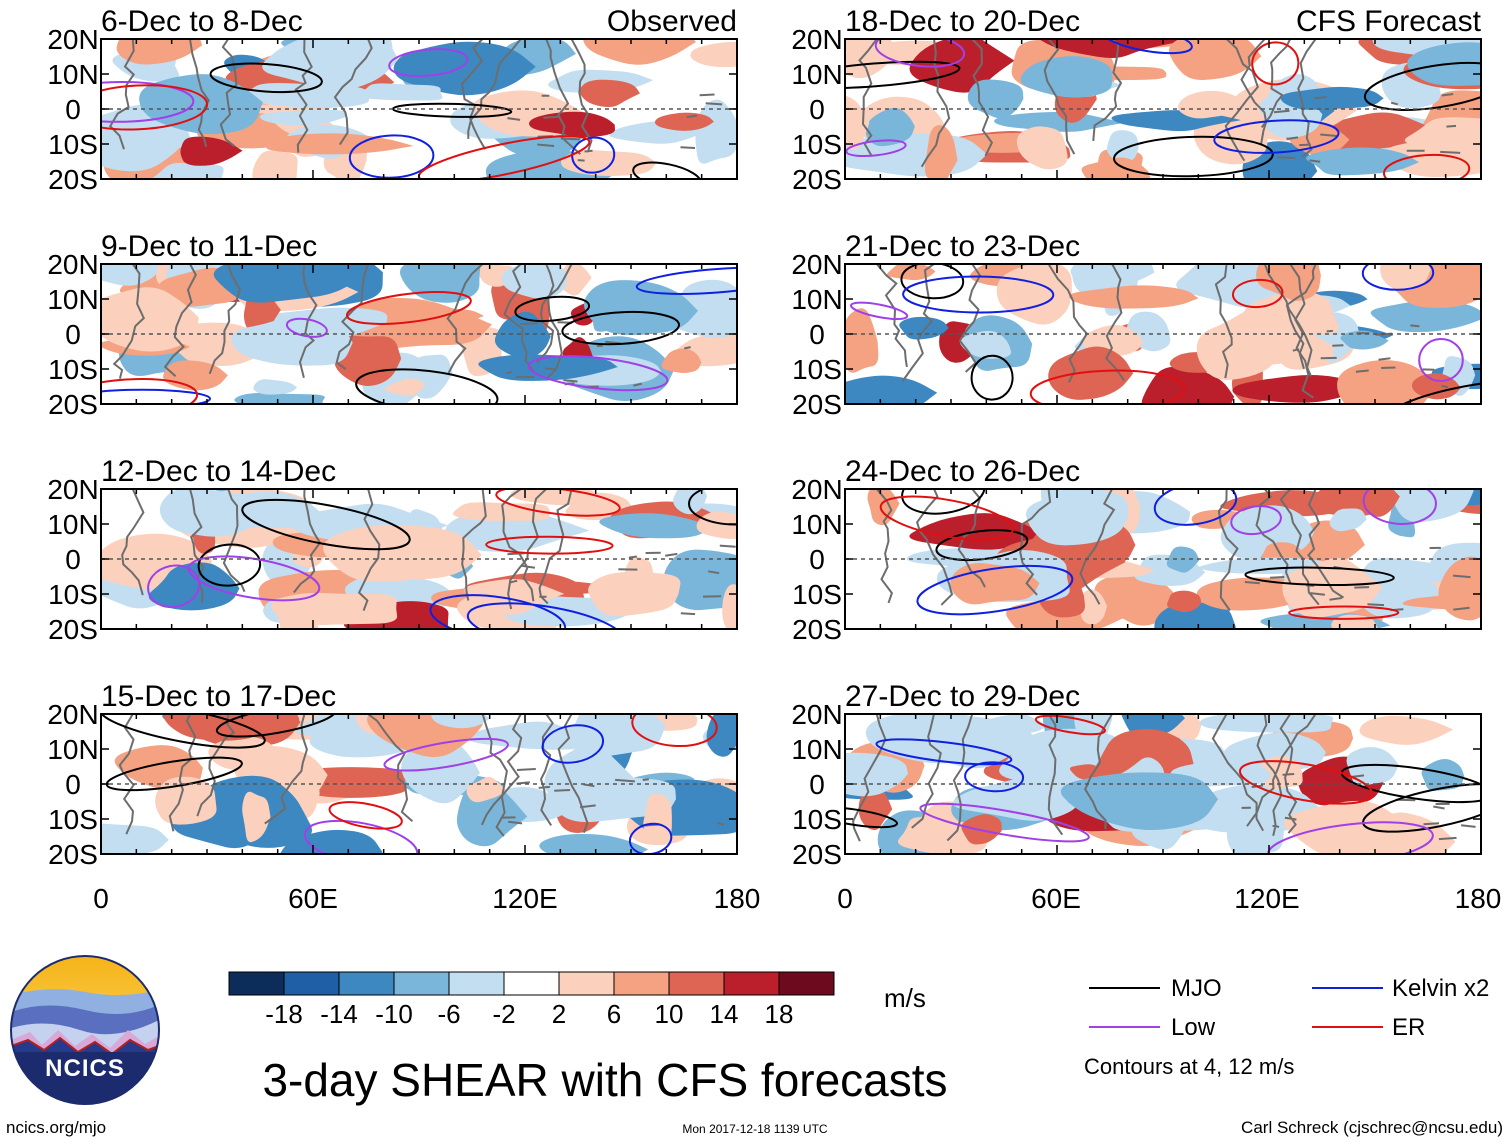 The height and width of the screenshot is (1147, 1510). What do you see at coordinates (1478, 898) in the screenshot?
I see `lon-label: 180` at bounding box center [1478, 898].